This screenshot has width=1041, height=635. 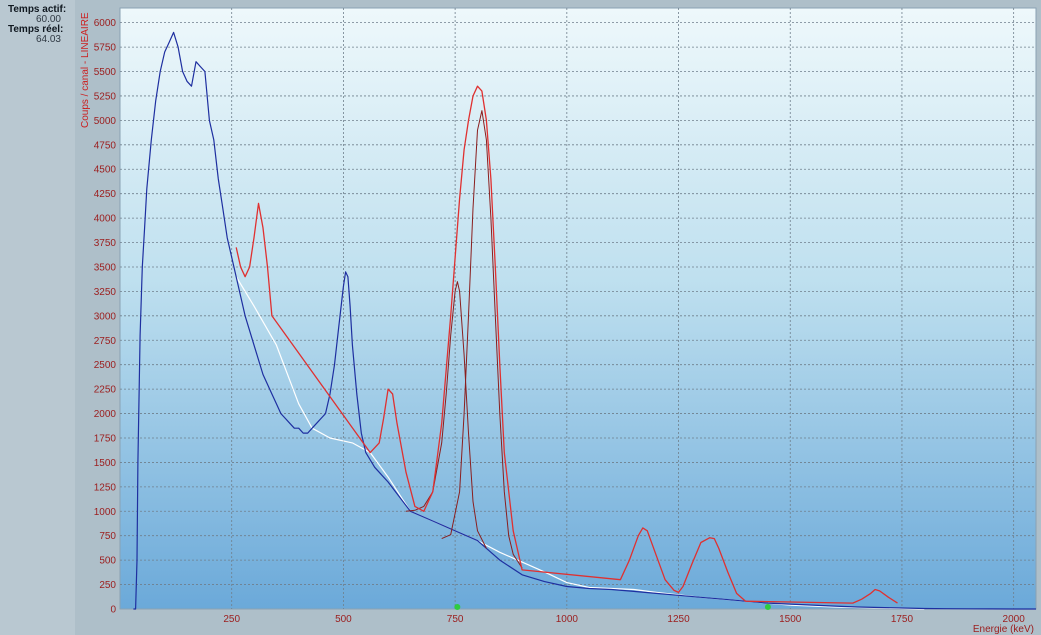 I want to click on y-tick-label: 0, so click(x=113, y=610).